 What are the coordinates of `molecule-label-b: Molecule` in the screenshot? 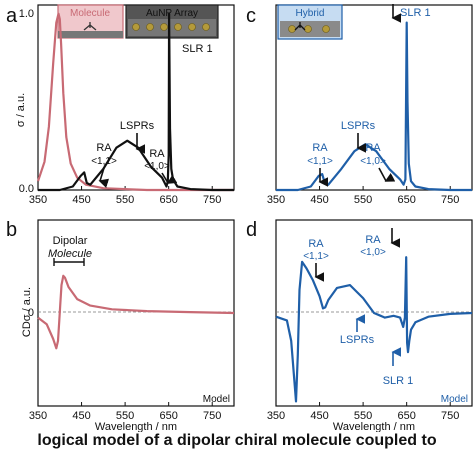 It's located at (70, 254).